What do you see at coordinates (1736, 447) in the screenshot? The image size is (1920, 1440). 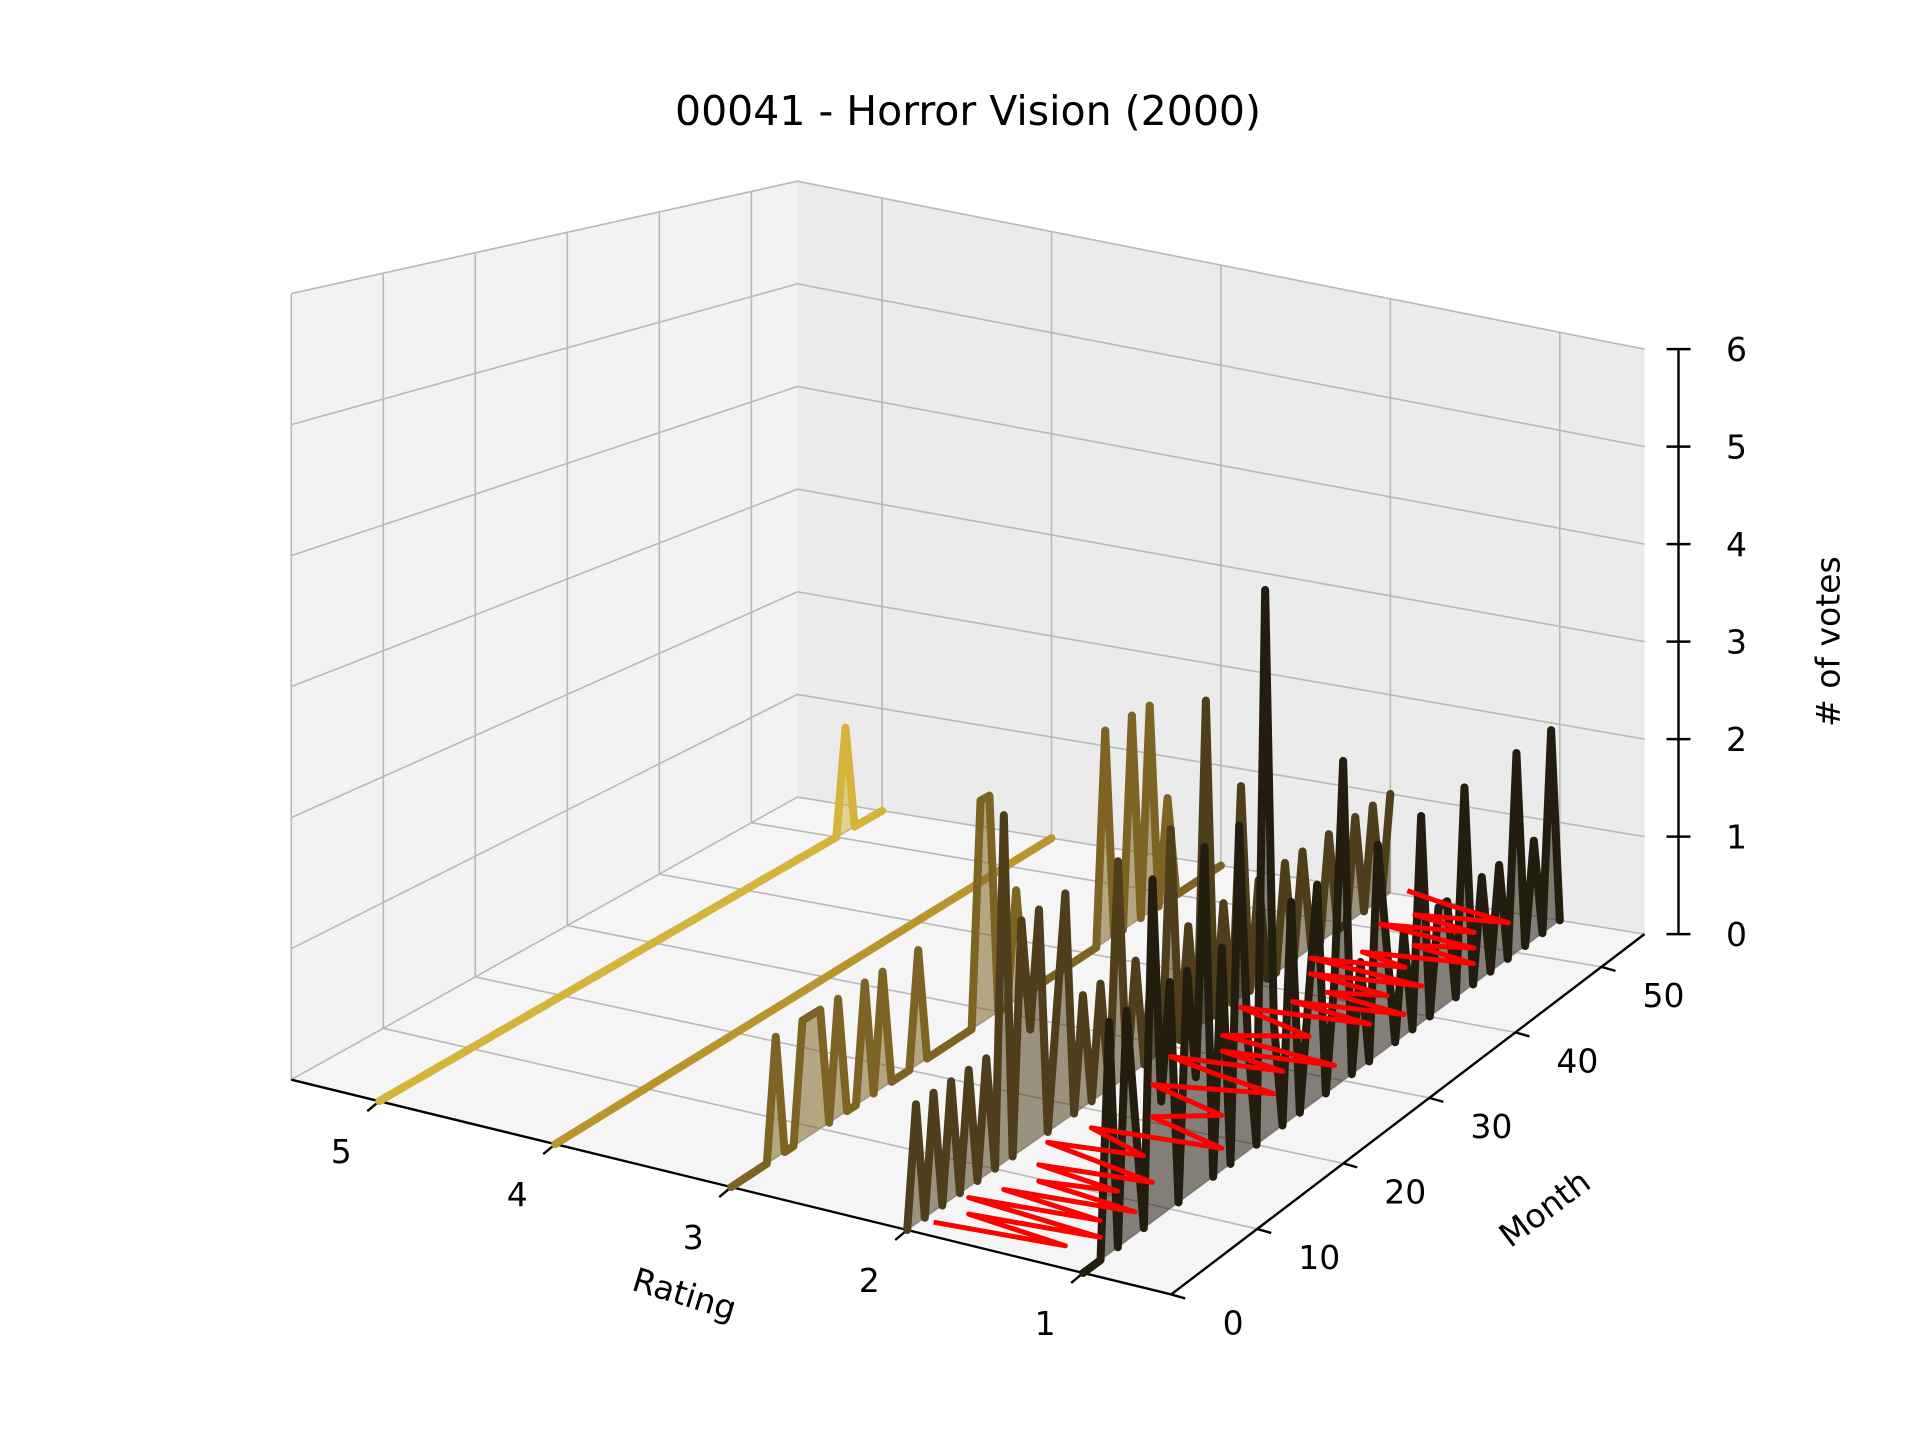 I see `z-tick-label: 5` at bounding box center [1736, 447].